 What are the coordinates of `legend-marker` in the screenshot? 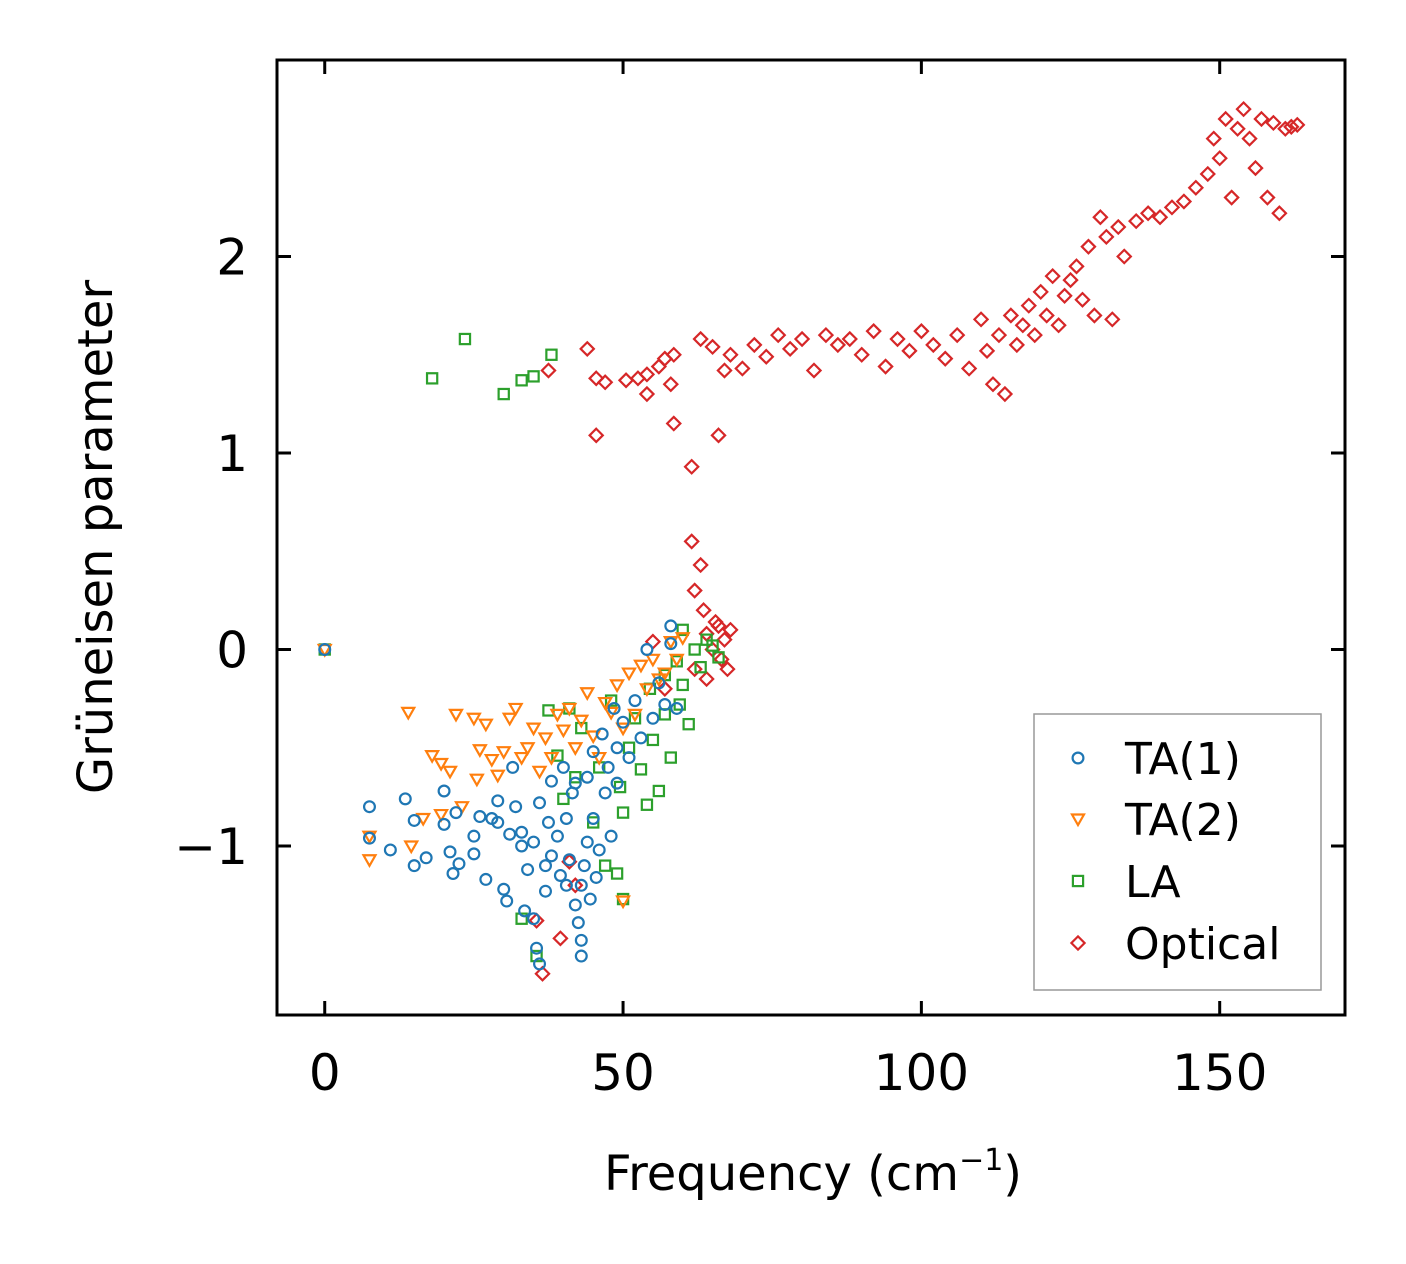 It's located at (1078, 881).